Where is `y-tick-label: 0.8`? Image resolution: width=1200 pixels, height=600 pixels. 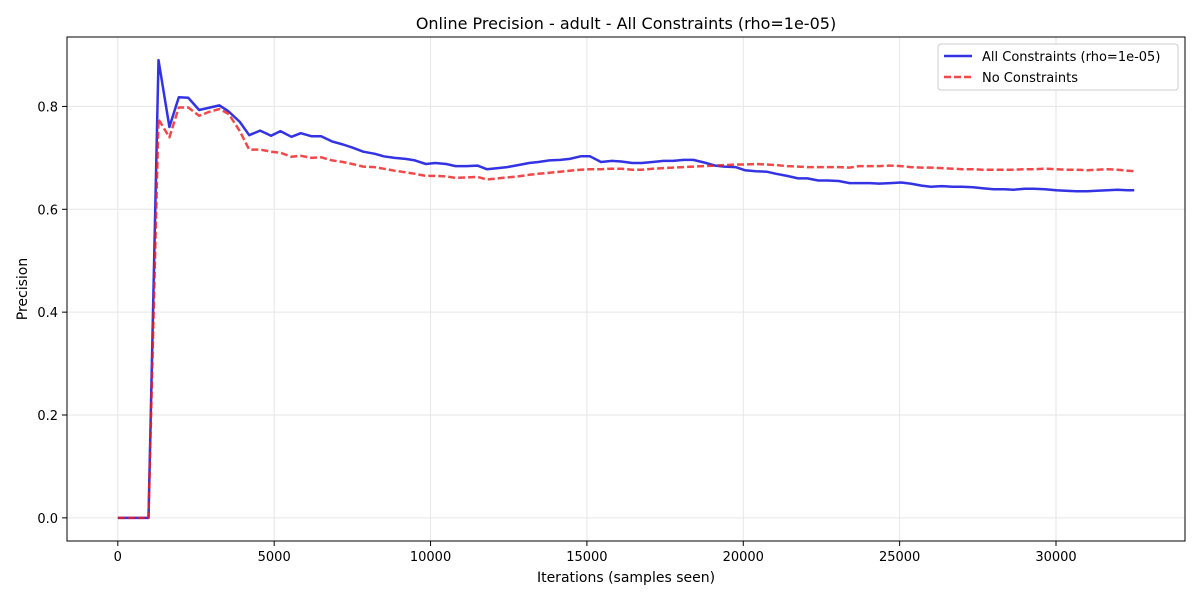
y-tick-label: 0.8 is located at coordinates (47, 107).